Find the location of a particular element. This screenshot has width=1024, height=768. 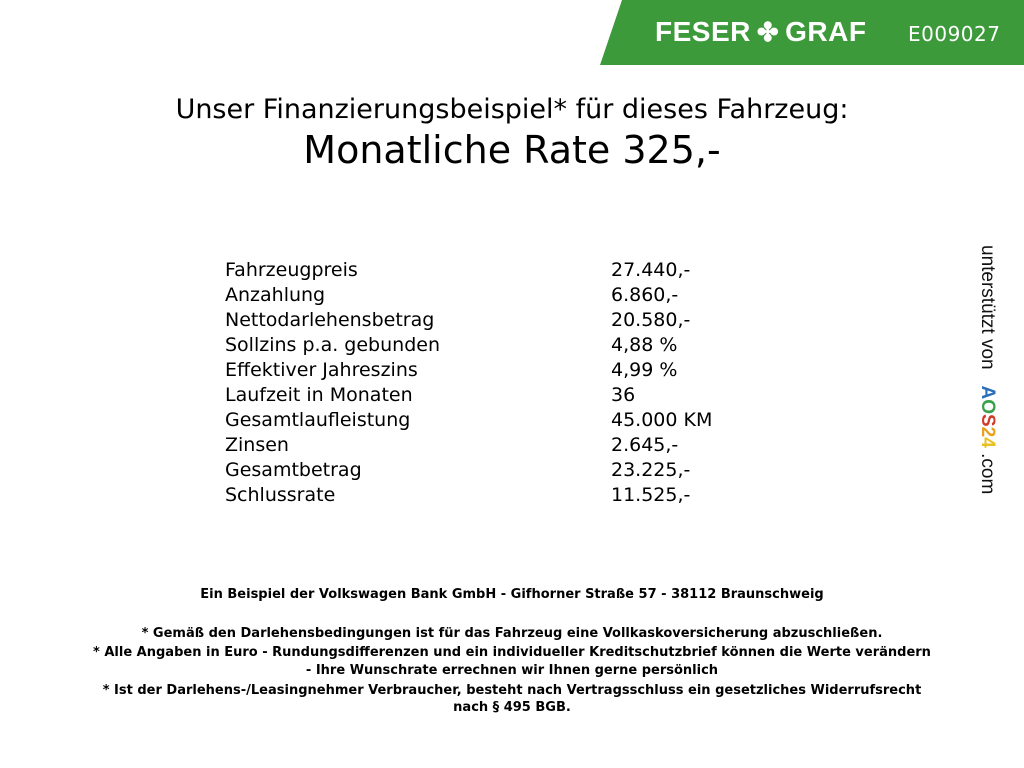

aos24-logo: AOS24 is located at coordinates (987, 416).